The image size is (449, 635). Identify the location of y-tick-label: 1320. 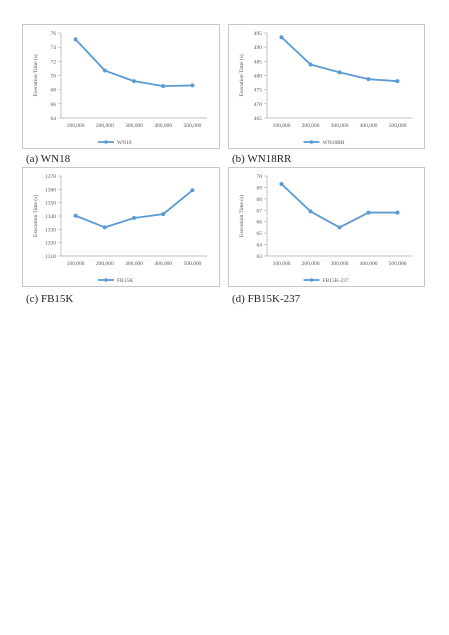
(50, 244).